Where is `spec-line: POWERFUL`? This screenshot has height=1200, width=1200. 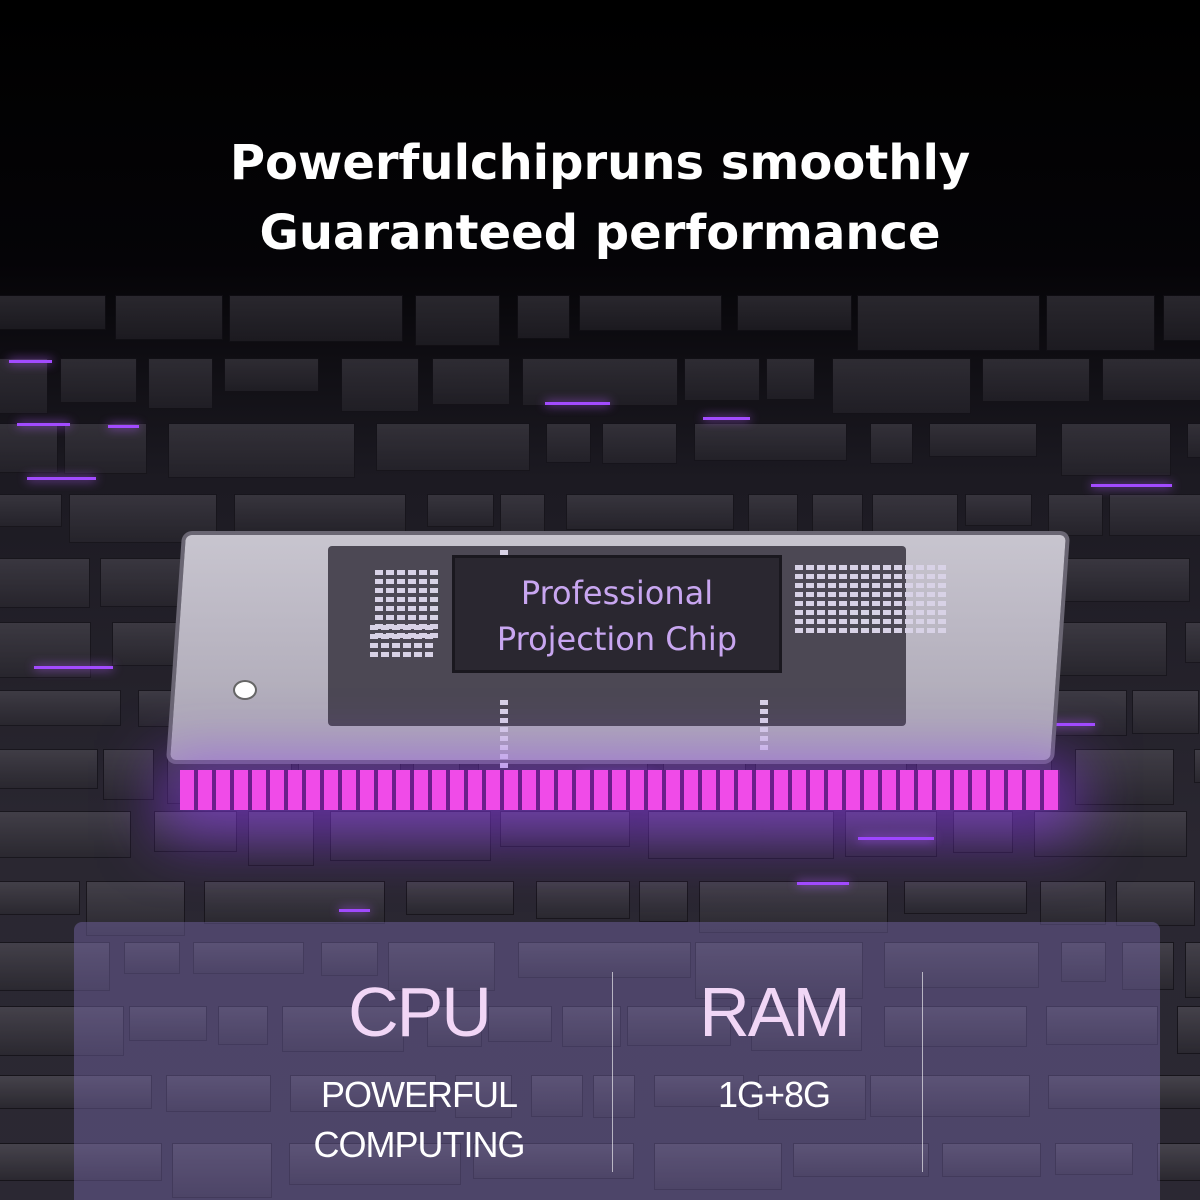 spec-line: POWERFUL is located at coordinates (419, 1094).